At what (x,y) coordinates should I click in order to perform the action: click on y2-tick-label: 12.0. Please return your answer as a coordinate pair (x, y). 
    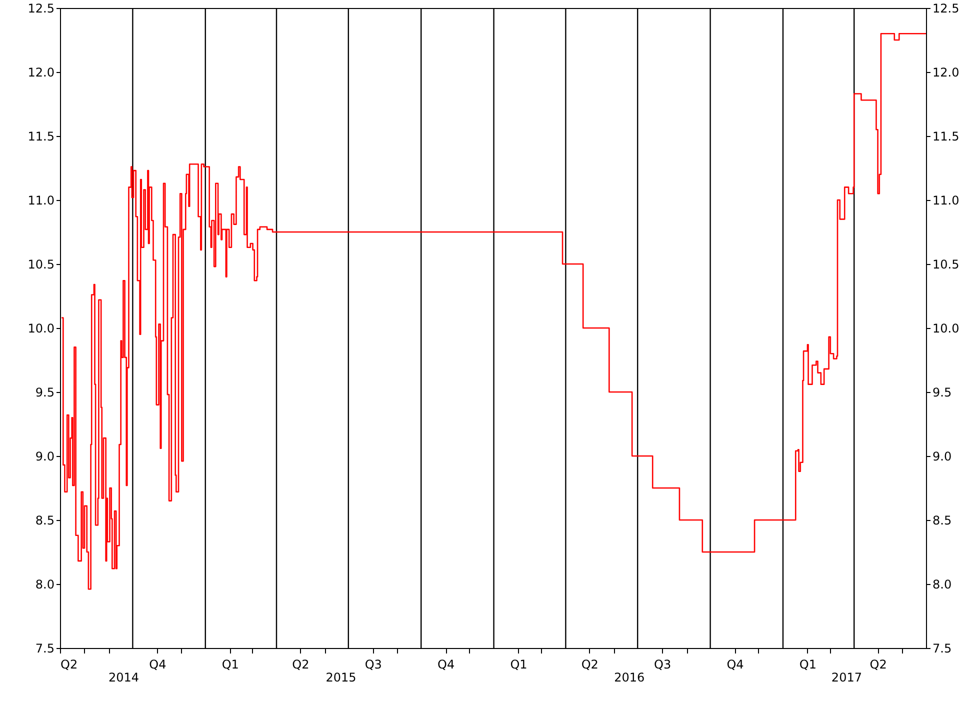
    Looking at the image, I should click on (946, 73).